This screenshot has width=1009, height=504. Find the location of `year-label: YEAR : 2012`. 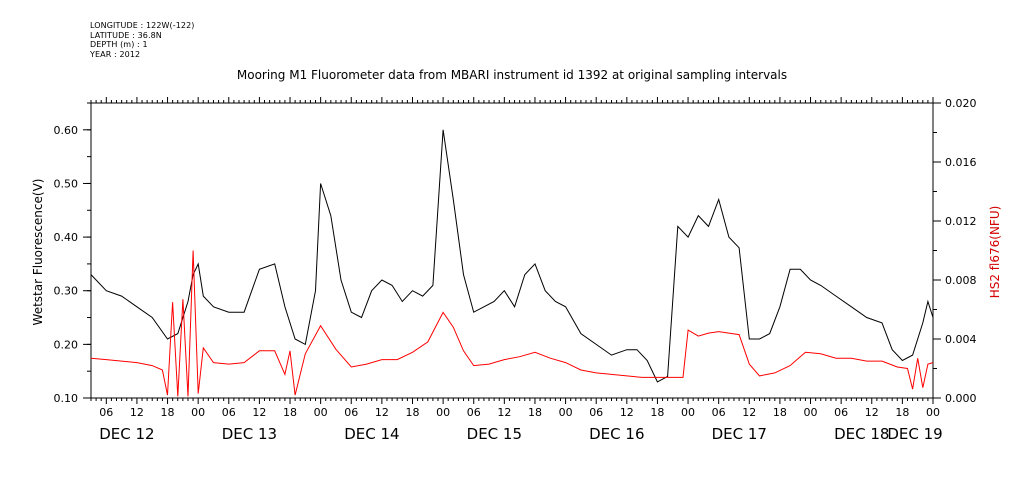

year-label: YEAR : 2012 is located at coordinates (115, 54).